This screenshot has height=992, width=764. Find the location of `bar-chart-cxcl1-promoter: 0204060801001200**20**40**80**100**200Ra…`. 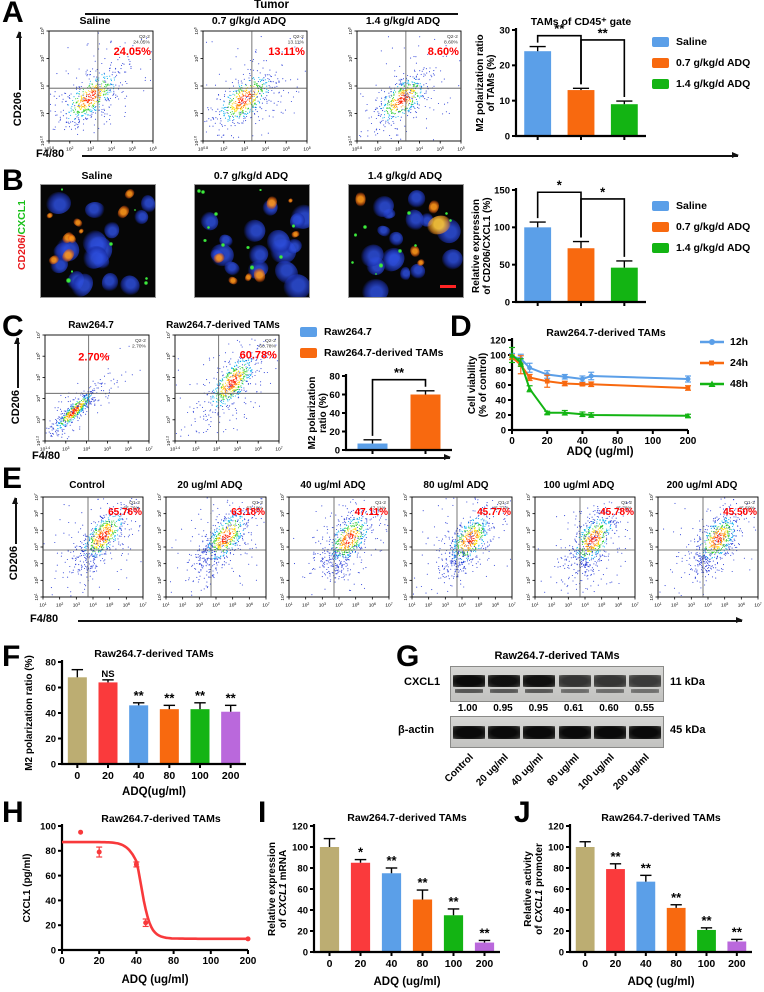

bar-chart-cxcl1-promoter: 0204060801001200**20**40**80**100**200Ra… is located at coordinates (637, 900).